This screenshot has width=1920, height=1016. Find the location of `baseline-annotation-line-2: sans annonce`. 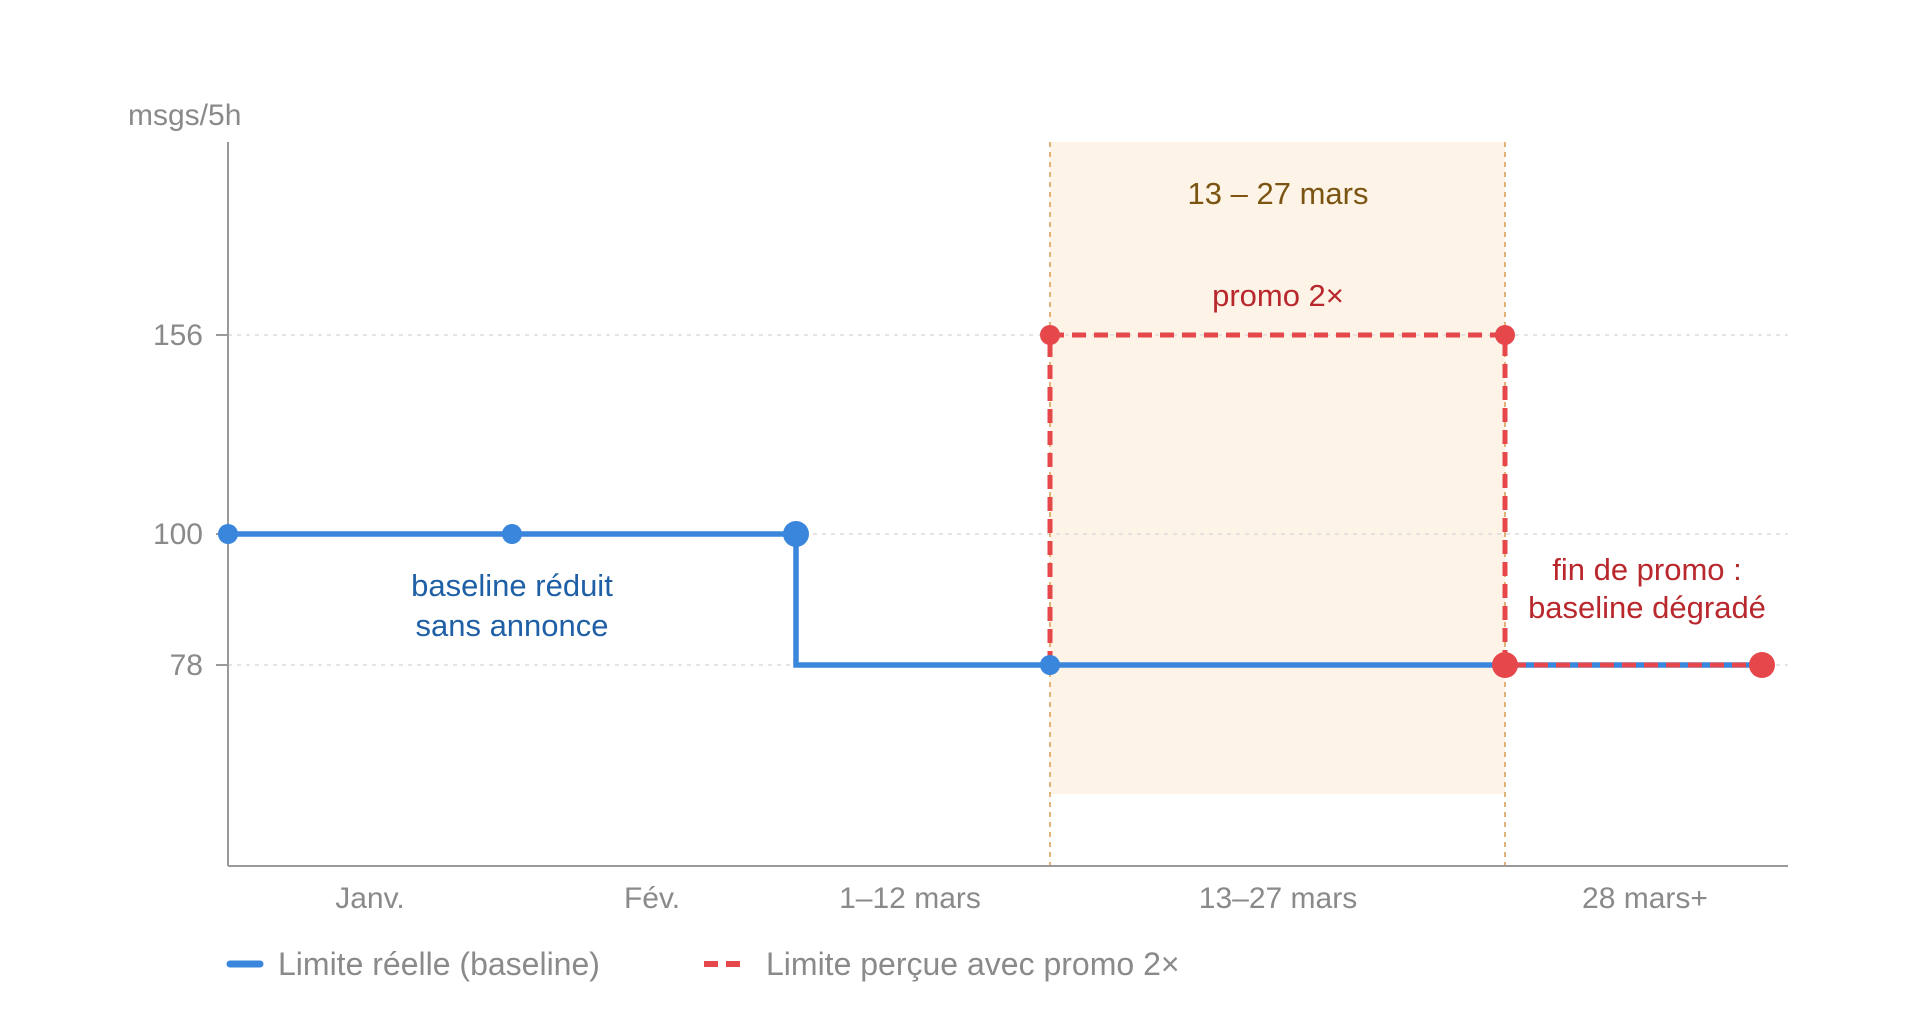

baseline-annotation-line-2: sans annonce is located at coordinates (511, 625).